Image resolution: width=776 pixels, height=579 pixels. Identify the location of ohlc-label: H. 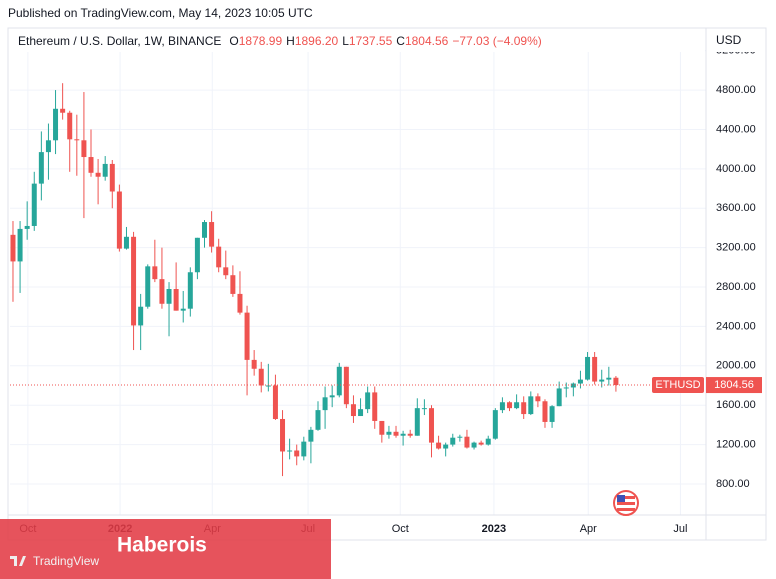
(290, 41).